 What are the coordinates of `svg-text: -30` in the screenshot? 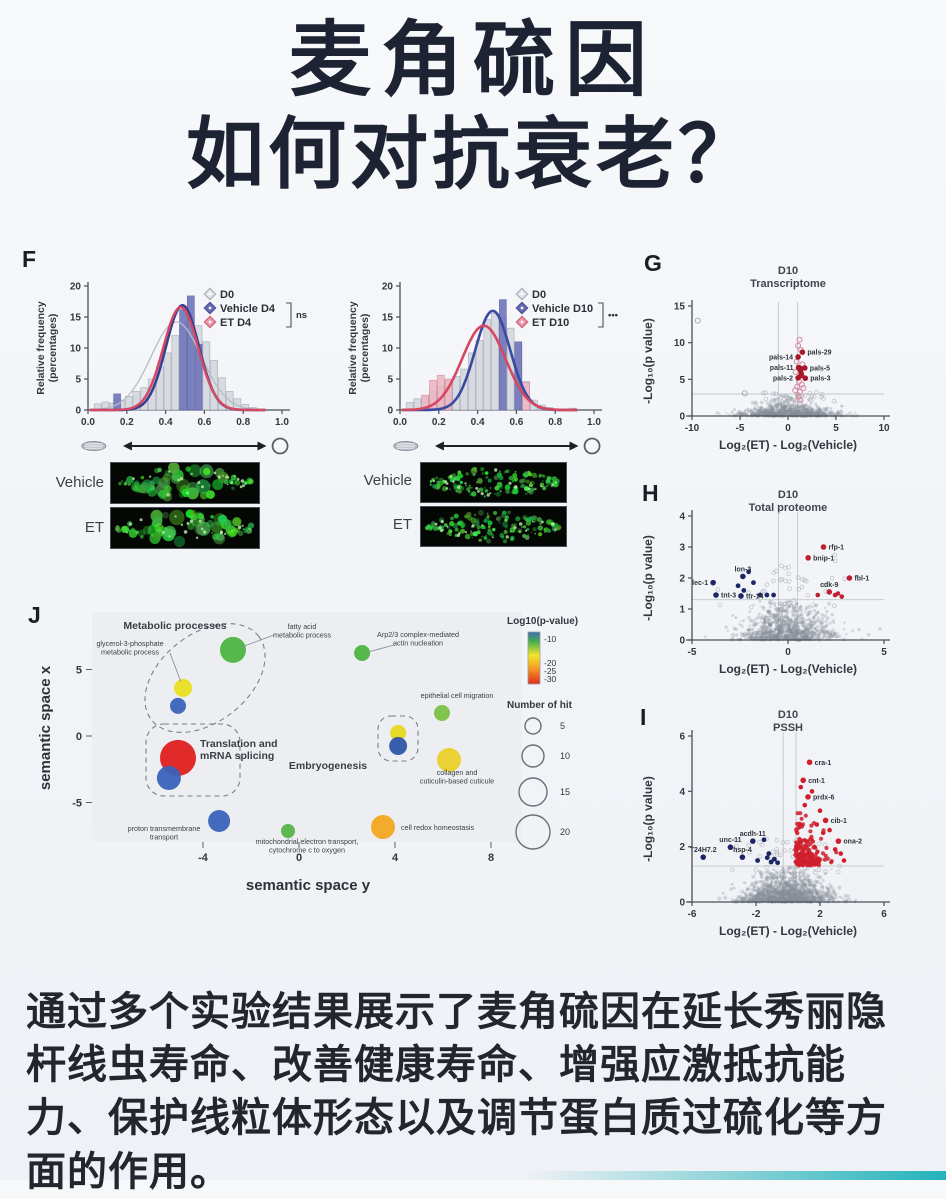 It's located at (550, 679).